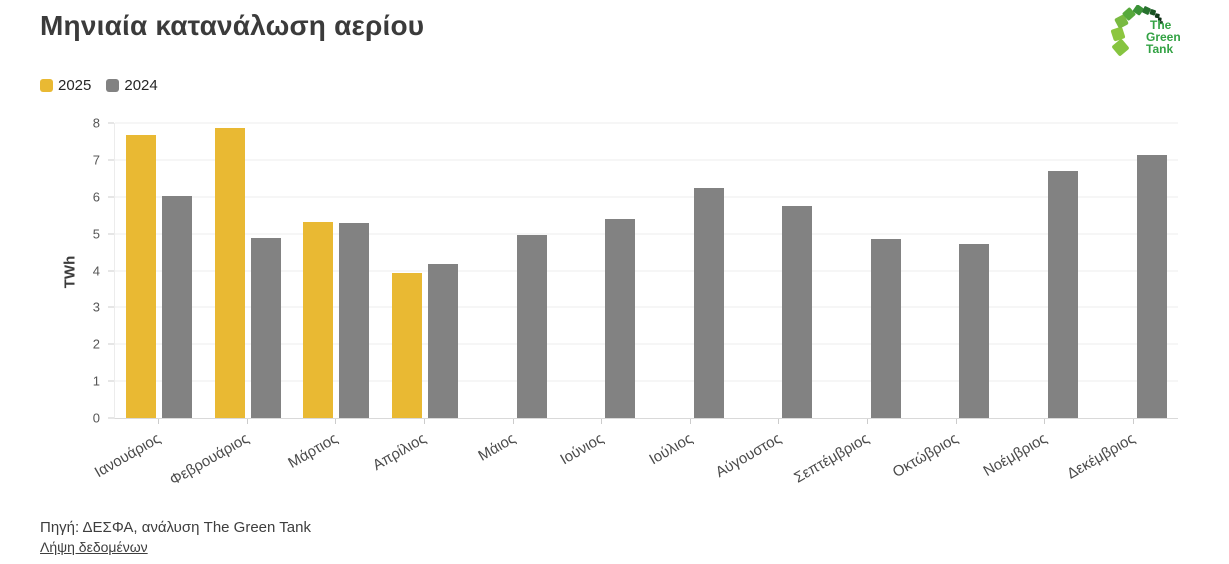 This screenshot has width=1229, height=564. What do you see at coordinates (645, 422) in the screenshot?
I see `x-axis-ticks` at bounding box center [645, 422].